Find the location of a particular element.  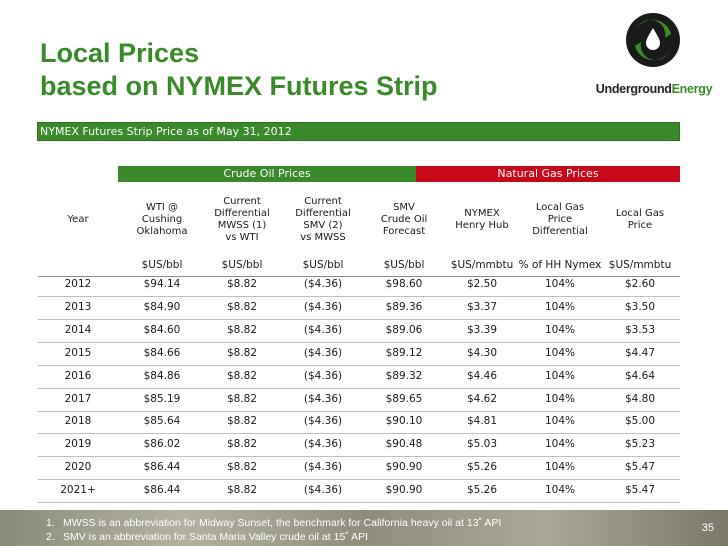

page-number: 35 is located at coordinates (707, 528).